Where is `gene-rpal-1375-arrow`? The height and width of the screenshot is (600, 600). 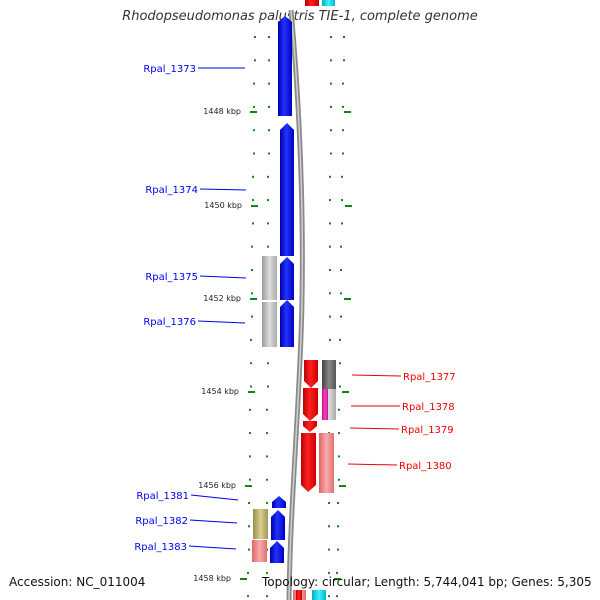 gene-rpal-1375-arrow is located at coordinates (287, 278).